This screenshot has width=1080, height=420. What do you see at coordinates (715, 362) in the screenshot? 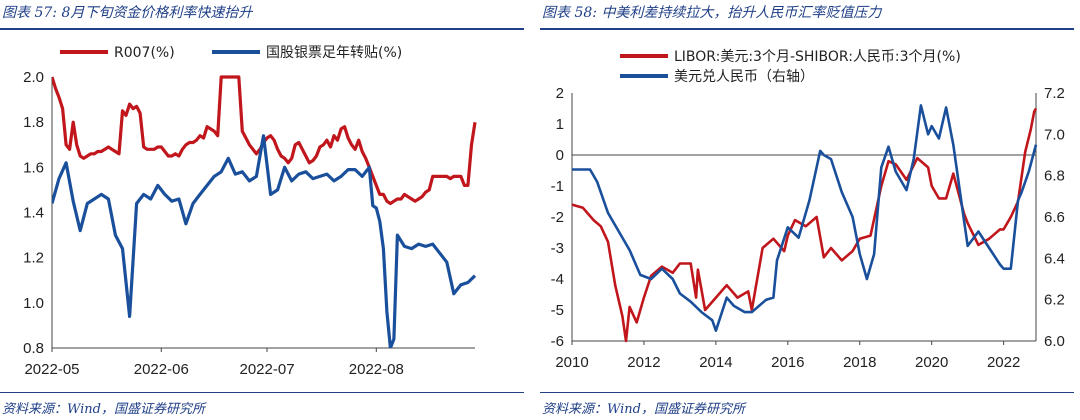
I see `x-tick-label: 2014` at bounding box center [715, 362].